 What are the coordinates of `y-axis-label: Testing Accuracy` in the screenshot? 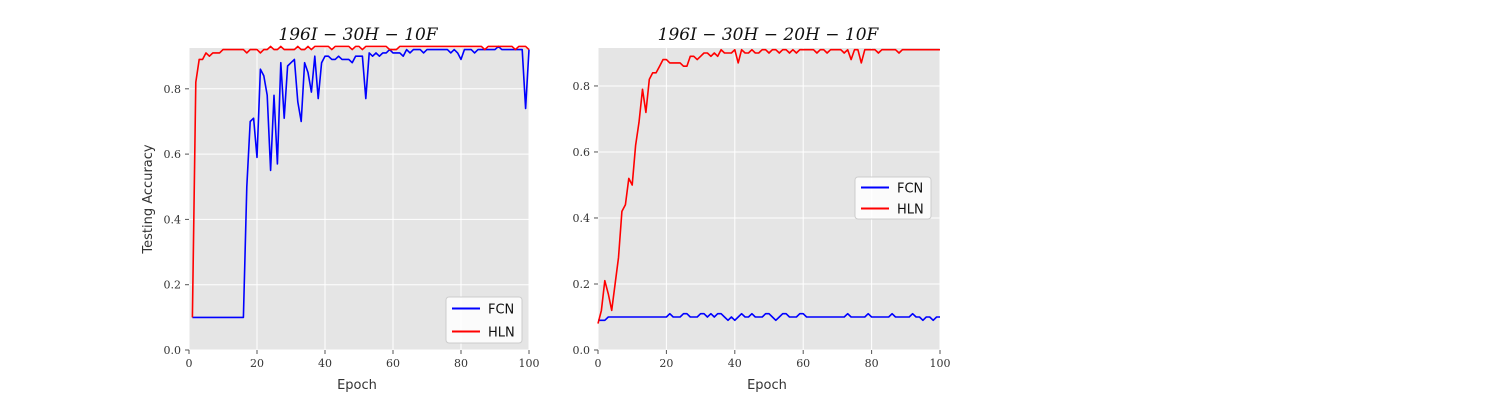 It's located at (148, 199).